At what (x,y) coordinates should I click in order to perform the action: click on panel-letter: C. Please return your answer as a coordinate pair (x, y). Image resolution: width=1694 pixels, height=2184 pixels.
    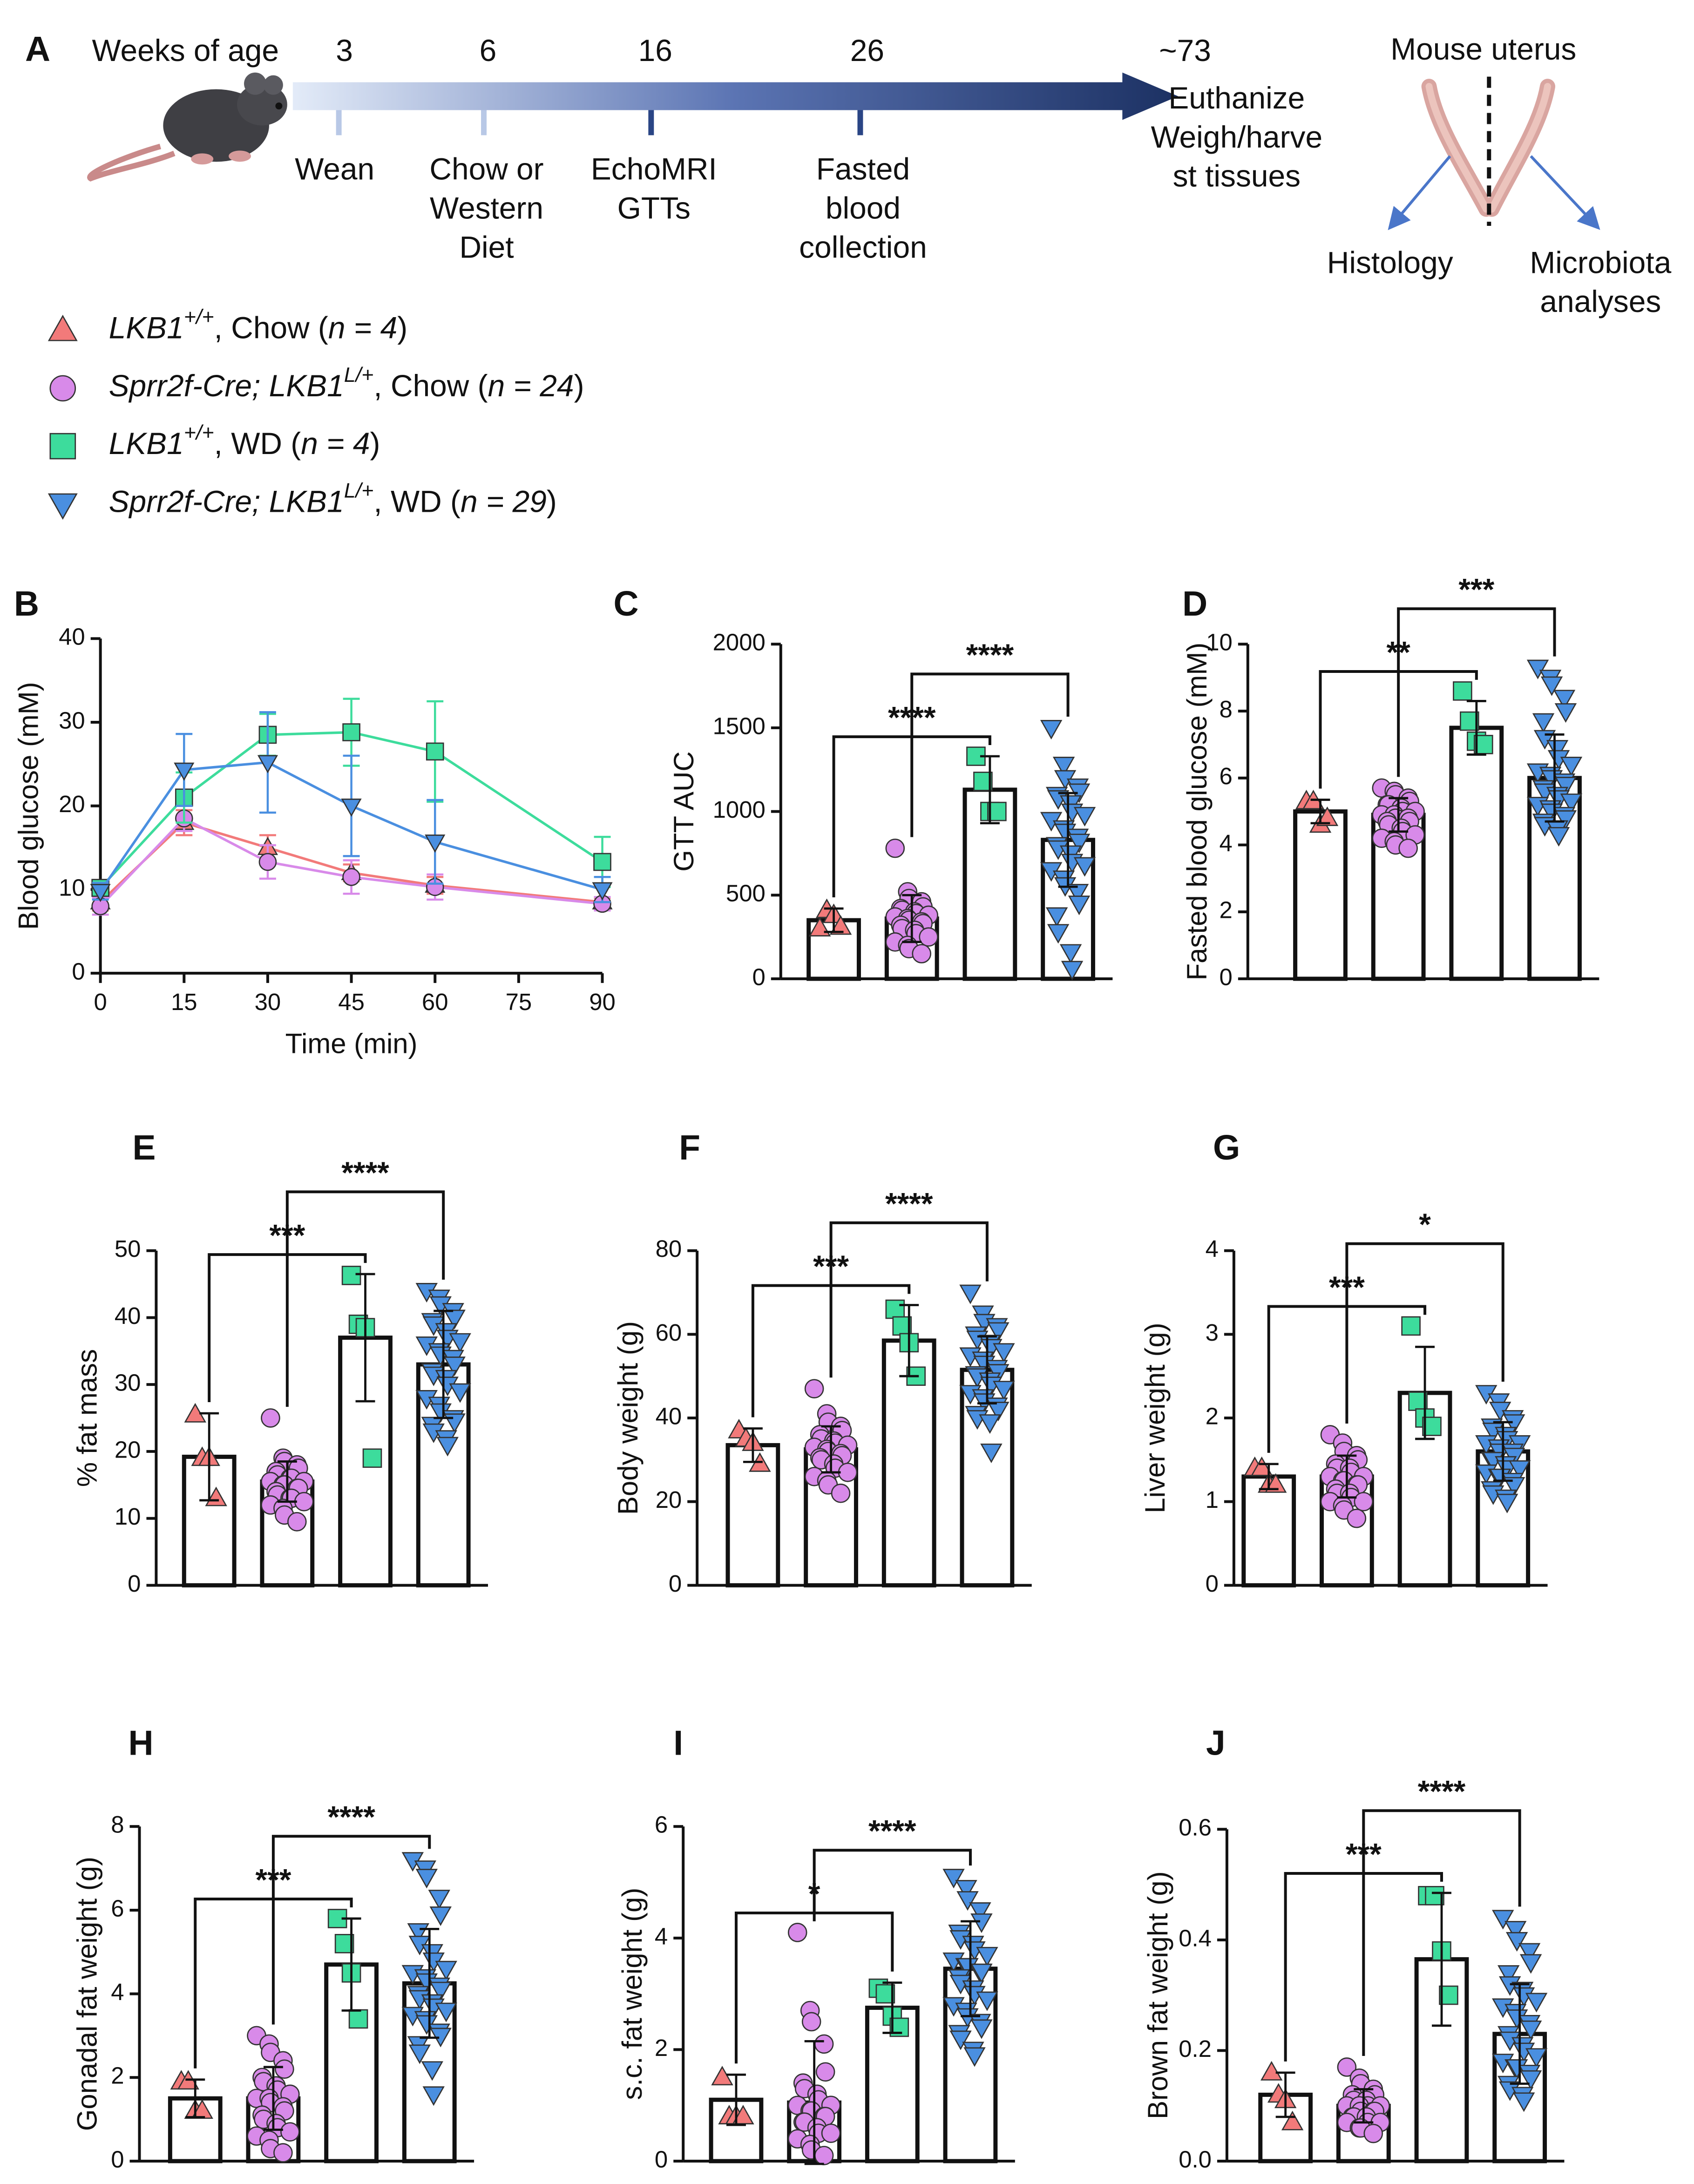
    Looking at the image, I should click on (625, 603).